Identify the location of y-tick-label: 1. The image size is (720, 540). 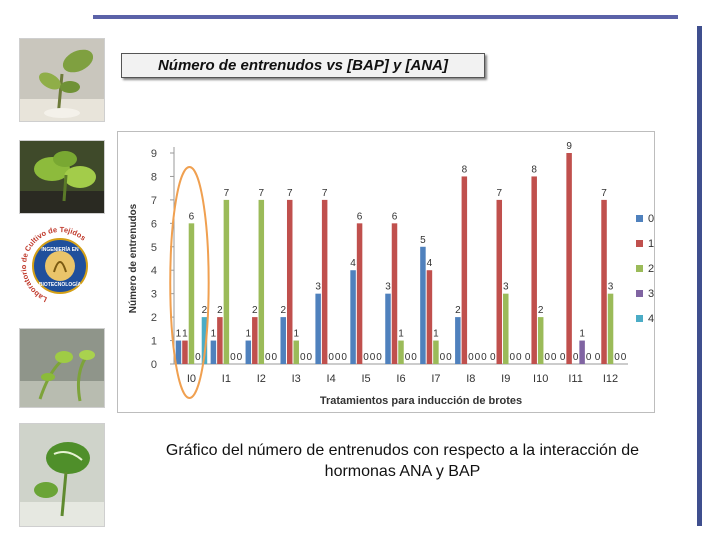
(154, 342).